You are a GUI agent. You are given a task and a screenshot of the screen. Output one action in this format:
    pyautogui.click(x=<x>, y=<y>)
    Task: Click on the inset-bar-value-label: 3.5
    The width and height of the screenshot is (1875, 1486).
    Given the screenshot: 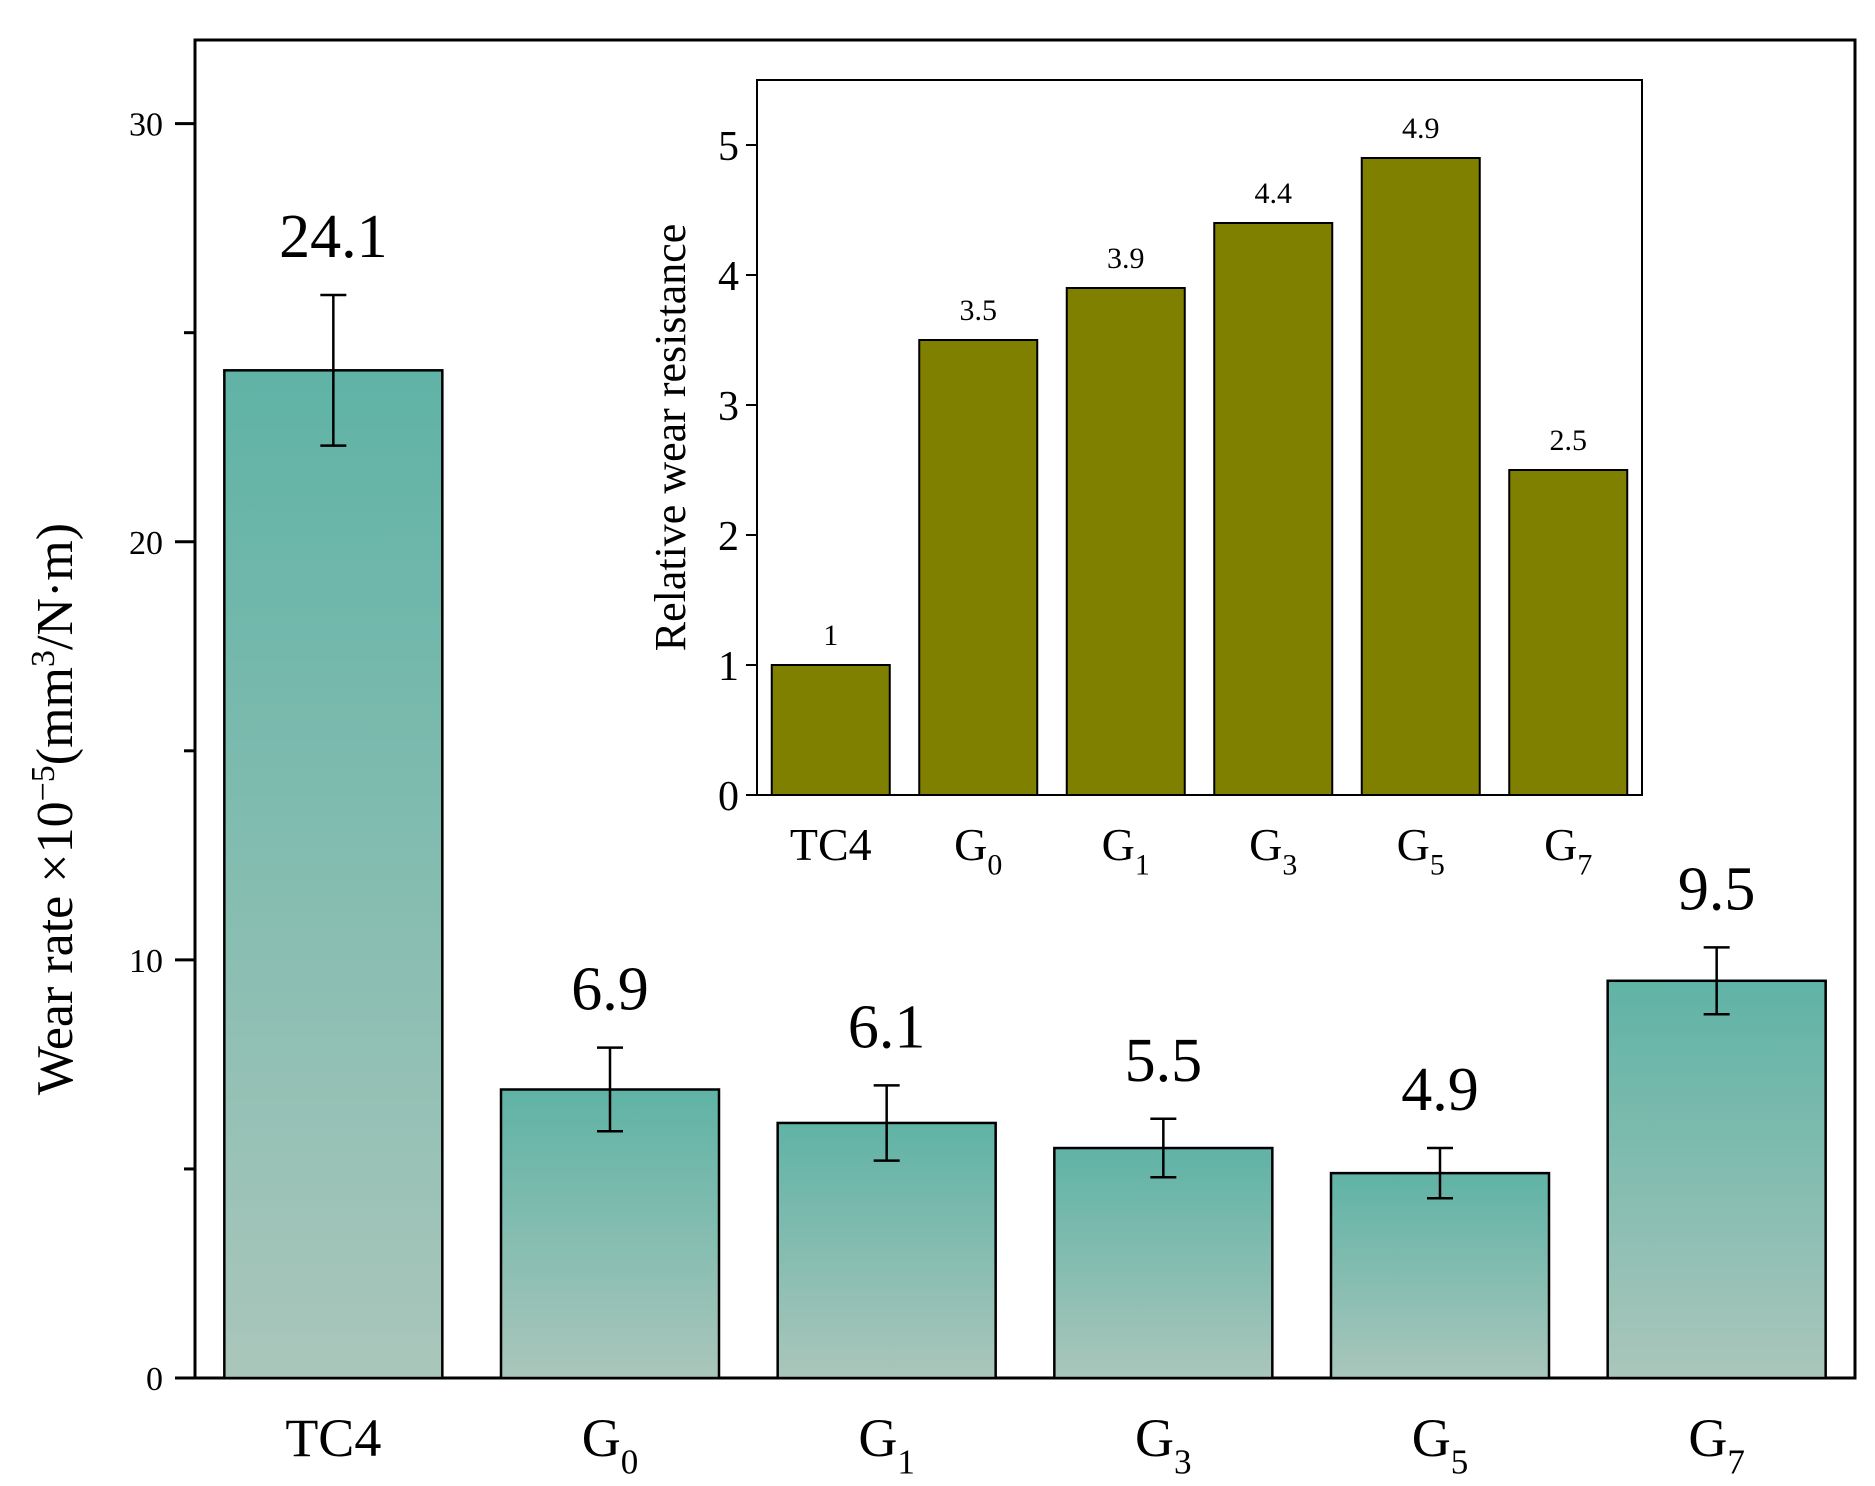 What is the action you would take?
    pyautogui.click(x=979, y=310)
    